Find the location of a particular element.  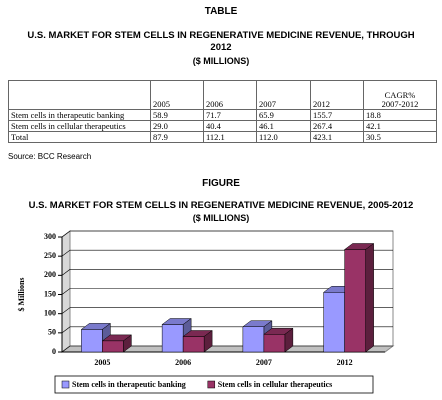

y-tick-label: 0 is located at coordinates (54, 351).